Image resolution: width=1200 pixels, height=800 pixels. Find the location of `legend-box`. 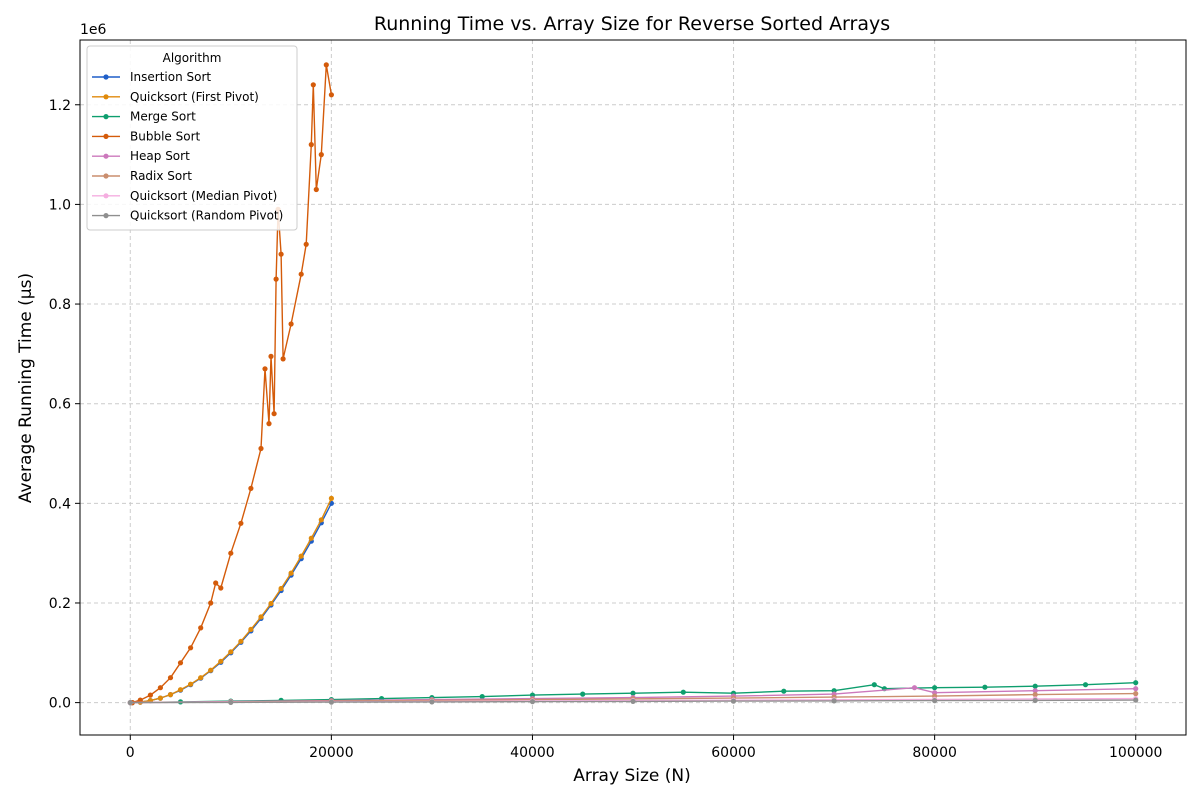

legend-box is located at coordinates (192, 138).